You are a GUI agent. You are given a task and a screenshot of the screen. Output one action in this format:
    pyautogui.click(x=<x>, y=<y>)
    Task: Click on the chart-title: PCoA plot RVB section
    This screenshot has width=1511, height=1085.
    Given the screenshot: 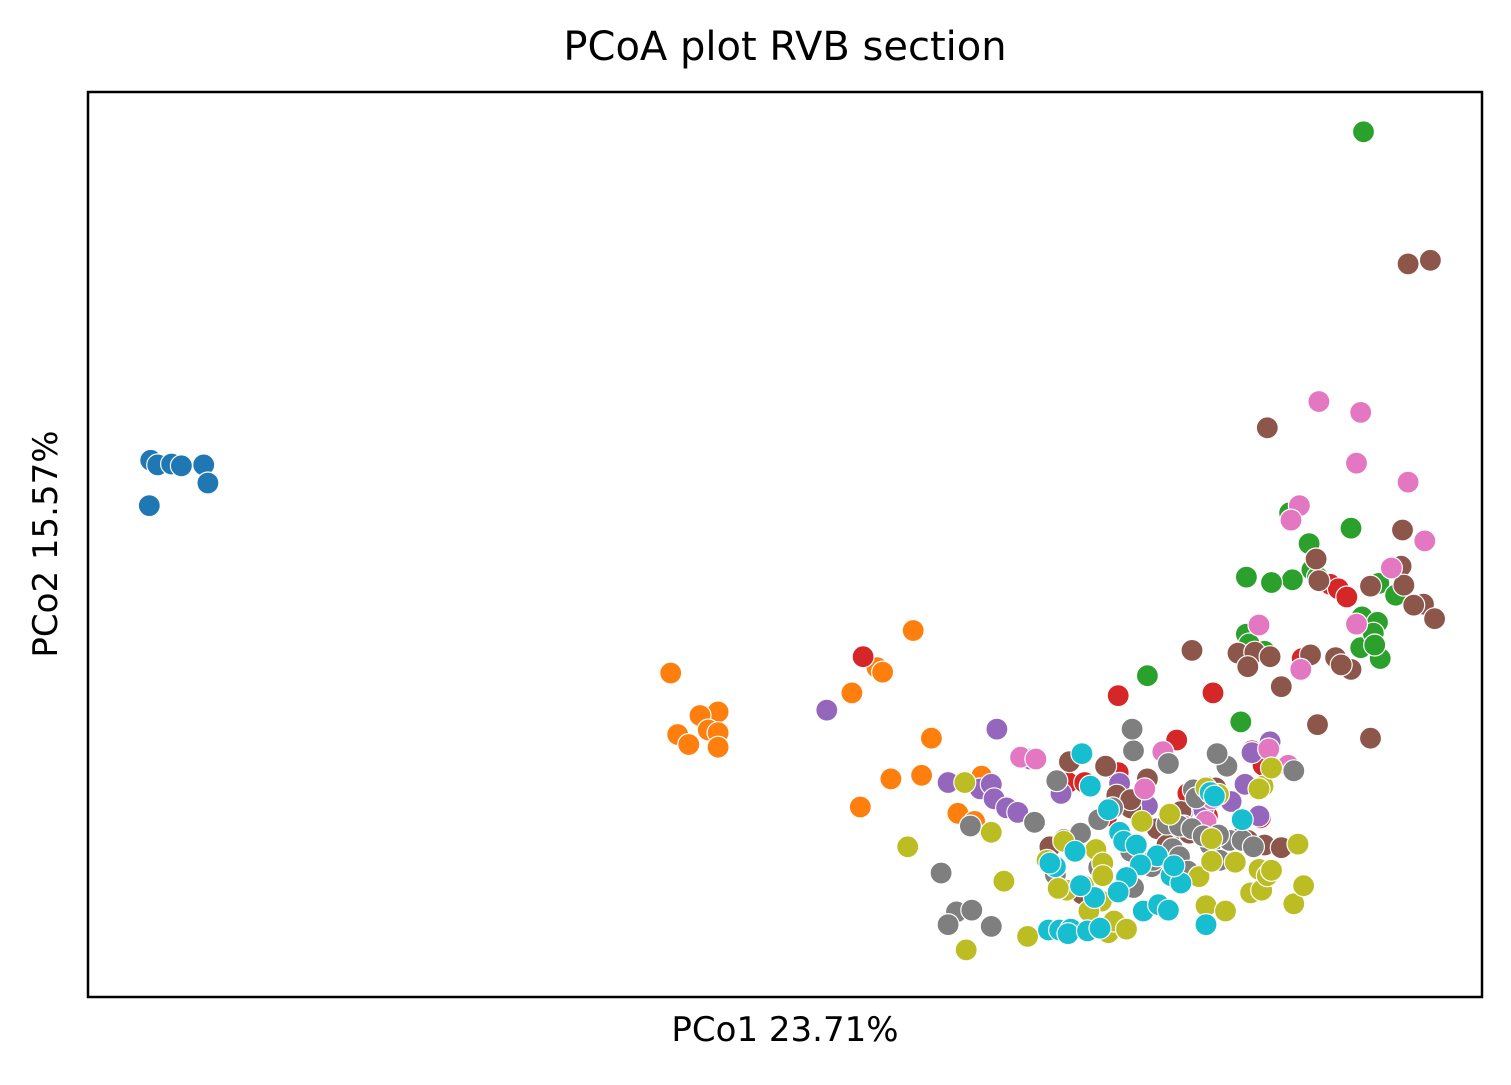 What is the action you would take?
    pyautogui.click(x=785, y=47)
    